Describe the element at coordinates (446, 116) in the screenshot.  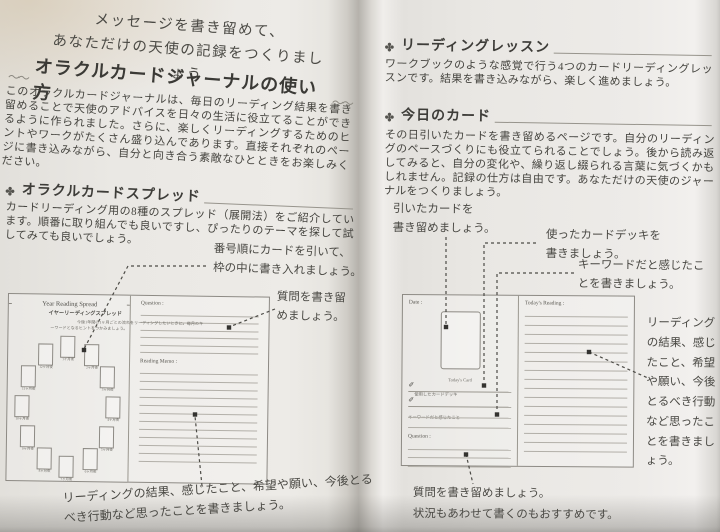
I see `section-title-today: 今日のカード` at that location.